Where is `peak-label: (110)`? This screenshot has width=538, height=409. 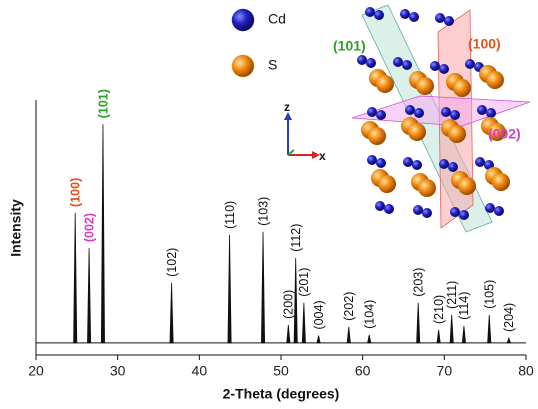 peak-label: (110) is located at coordinates (230, 215).